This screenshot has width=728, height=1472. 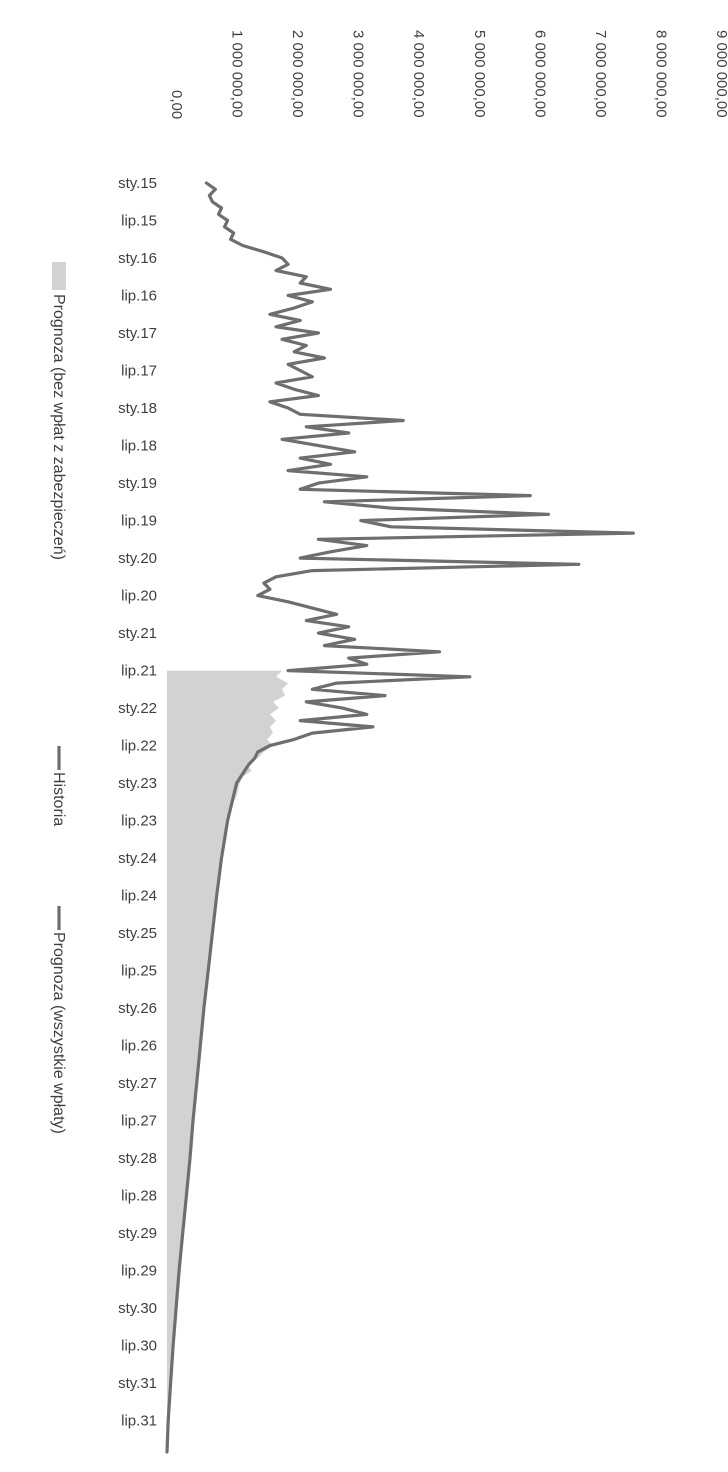 I want to click on time-tick-label: lip.31, so click(x=139, y=1421).